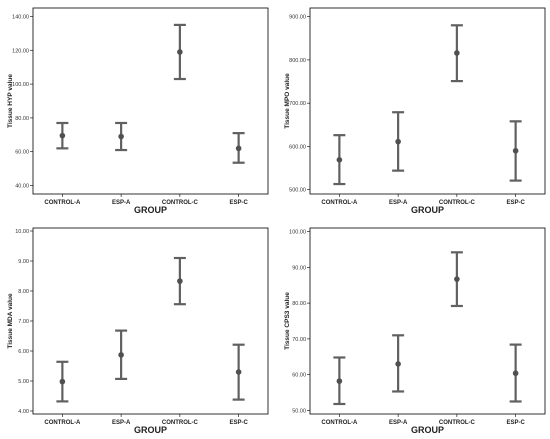 Image resolution: width=550 pixels, height=439 pixels. I want to click on y-tick-label: 10.00, so click(22, 232).